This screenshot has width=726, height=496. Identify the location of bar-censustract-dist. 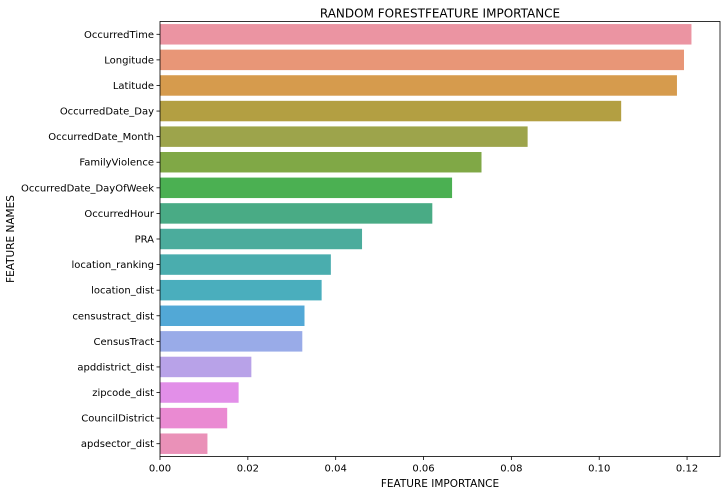
(232, 315).